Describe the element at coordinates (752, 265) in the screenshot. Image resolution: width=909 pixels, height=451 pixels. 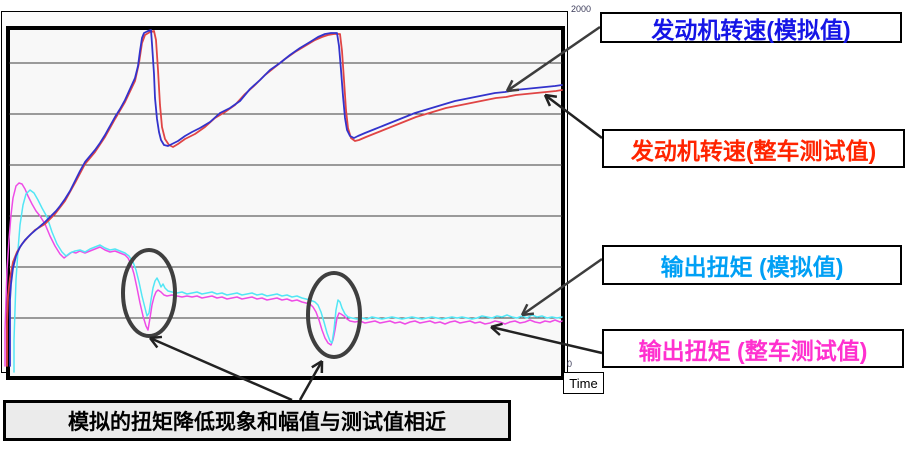
I see `legend-output-torque-sim: 输出扭矩 (模拟值)` at that location.